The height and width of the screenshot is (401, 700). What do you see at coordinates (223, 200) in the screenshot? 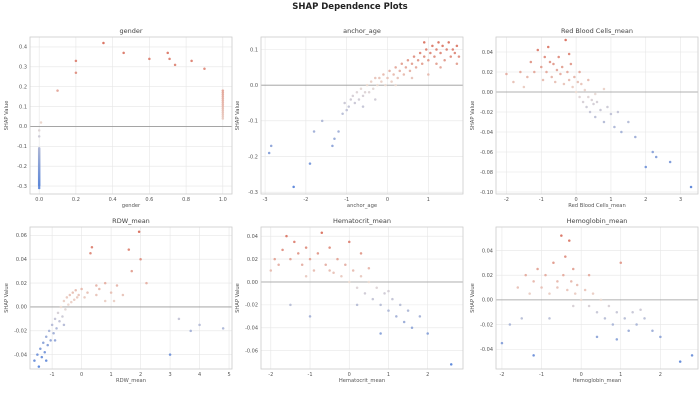
I see `x-tick-label: 1.0` at bounding box center [223, 200].